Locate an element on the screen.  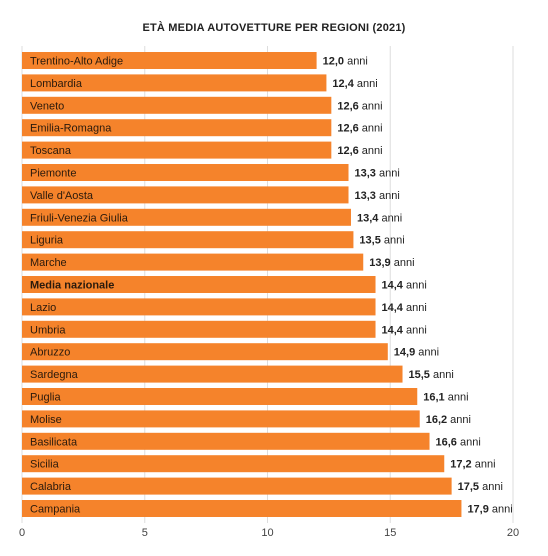
bar-value-label: 16,2 anni is located at coordinates (448, 420).